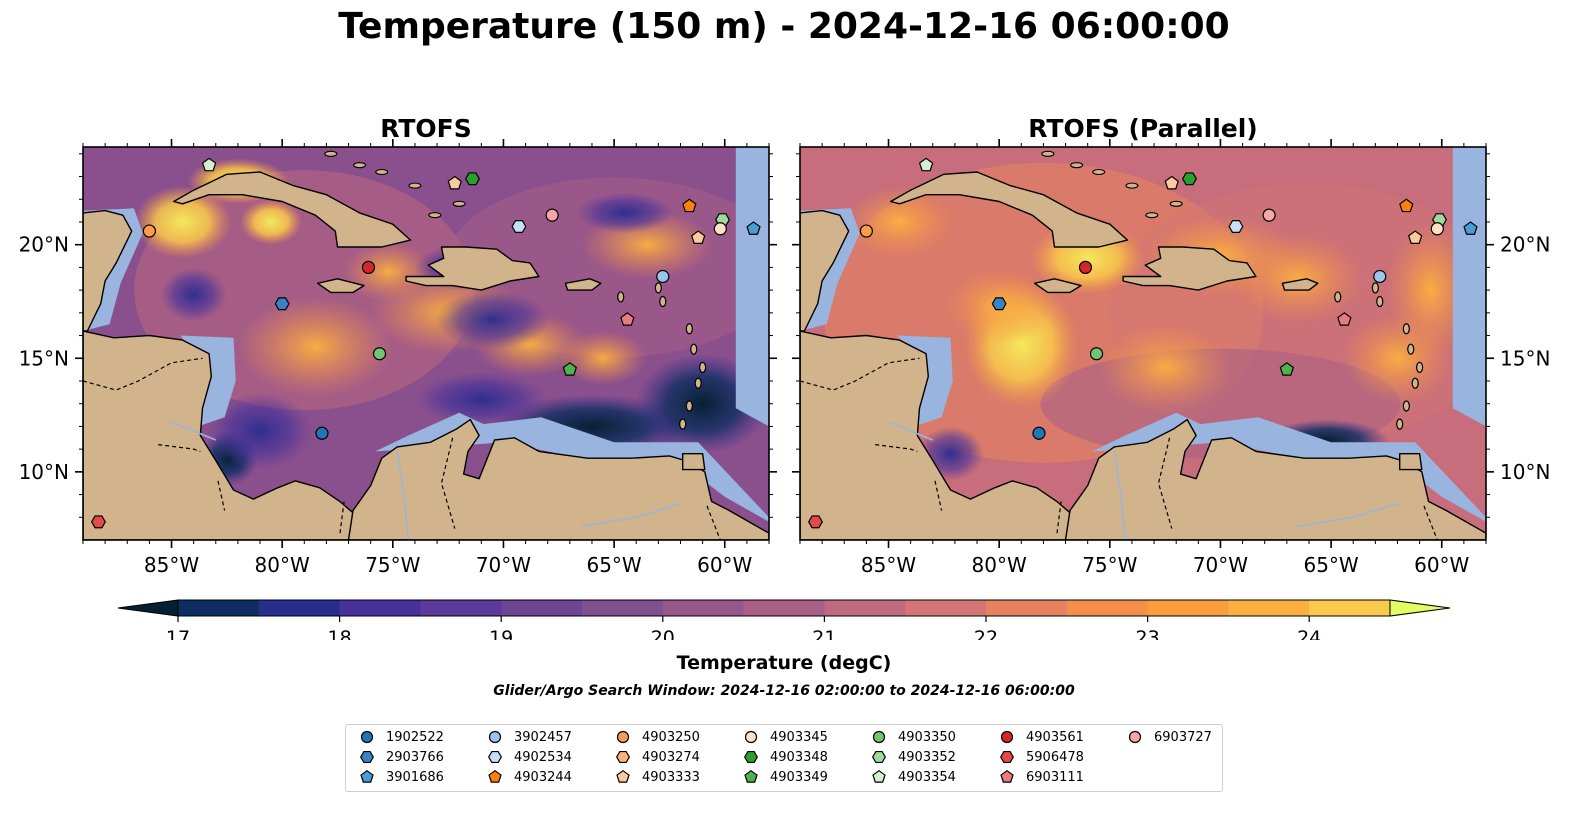 The width and height of the screenshot is (1581, 827). Describe the element at coordinates (178, 633) in the screenshot. I see `colorbar-tick-label: 17` at that location.